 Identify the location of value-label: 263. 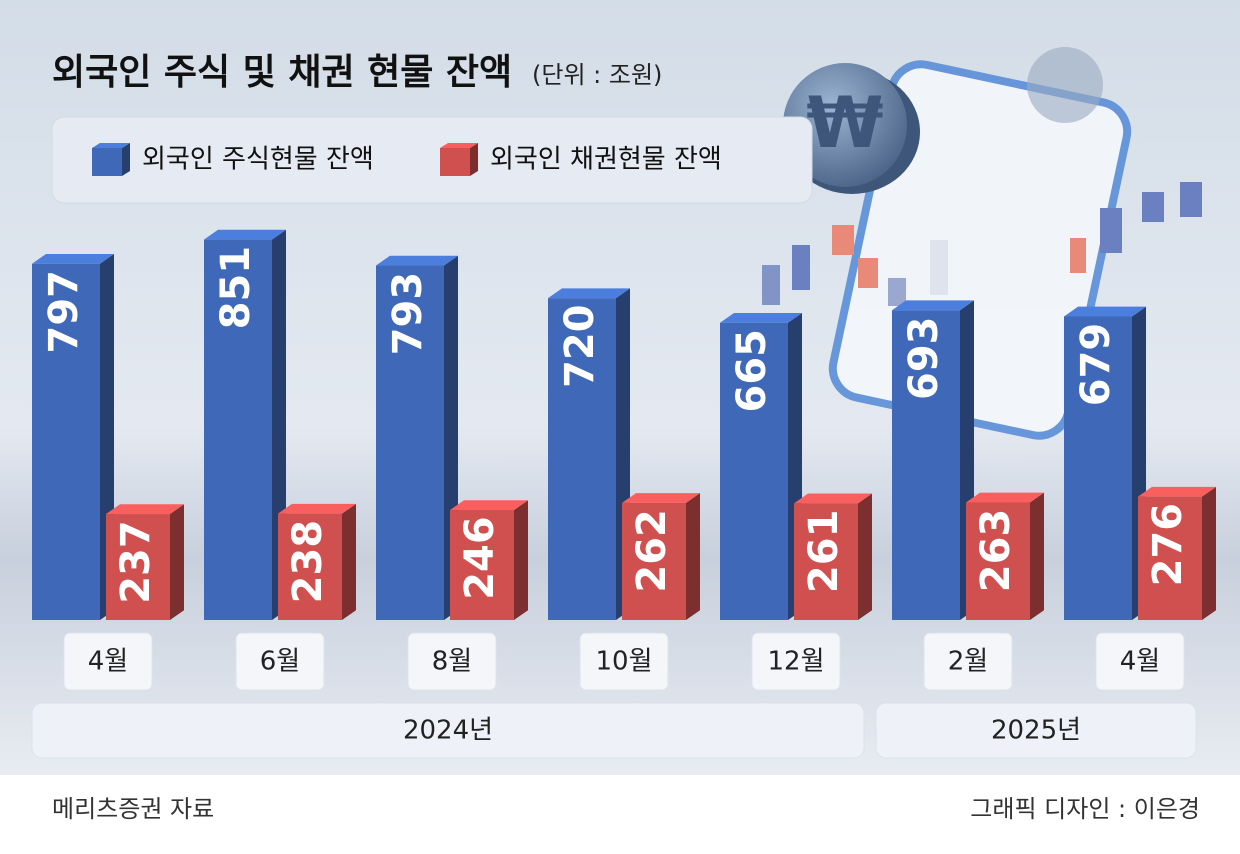
(996, 551).